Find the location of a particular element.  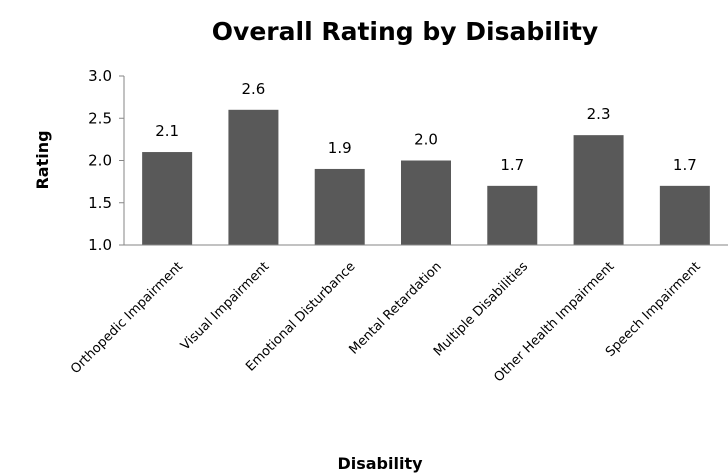

y-tick-label: 3.0 is located at coordinates (100, 76).